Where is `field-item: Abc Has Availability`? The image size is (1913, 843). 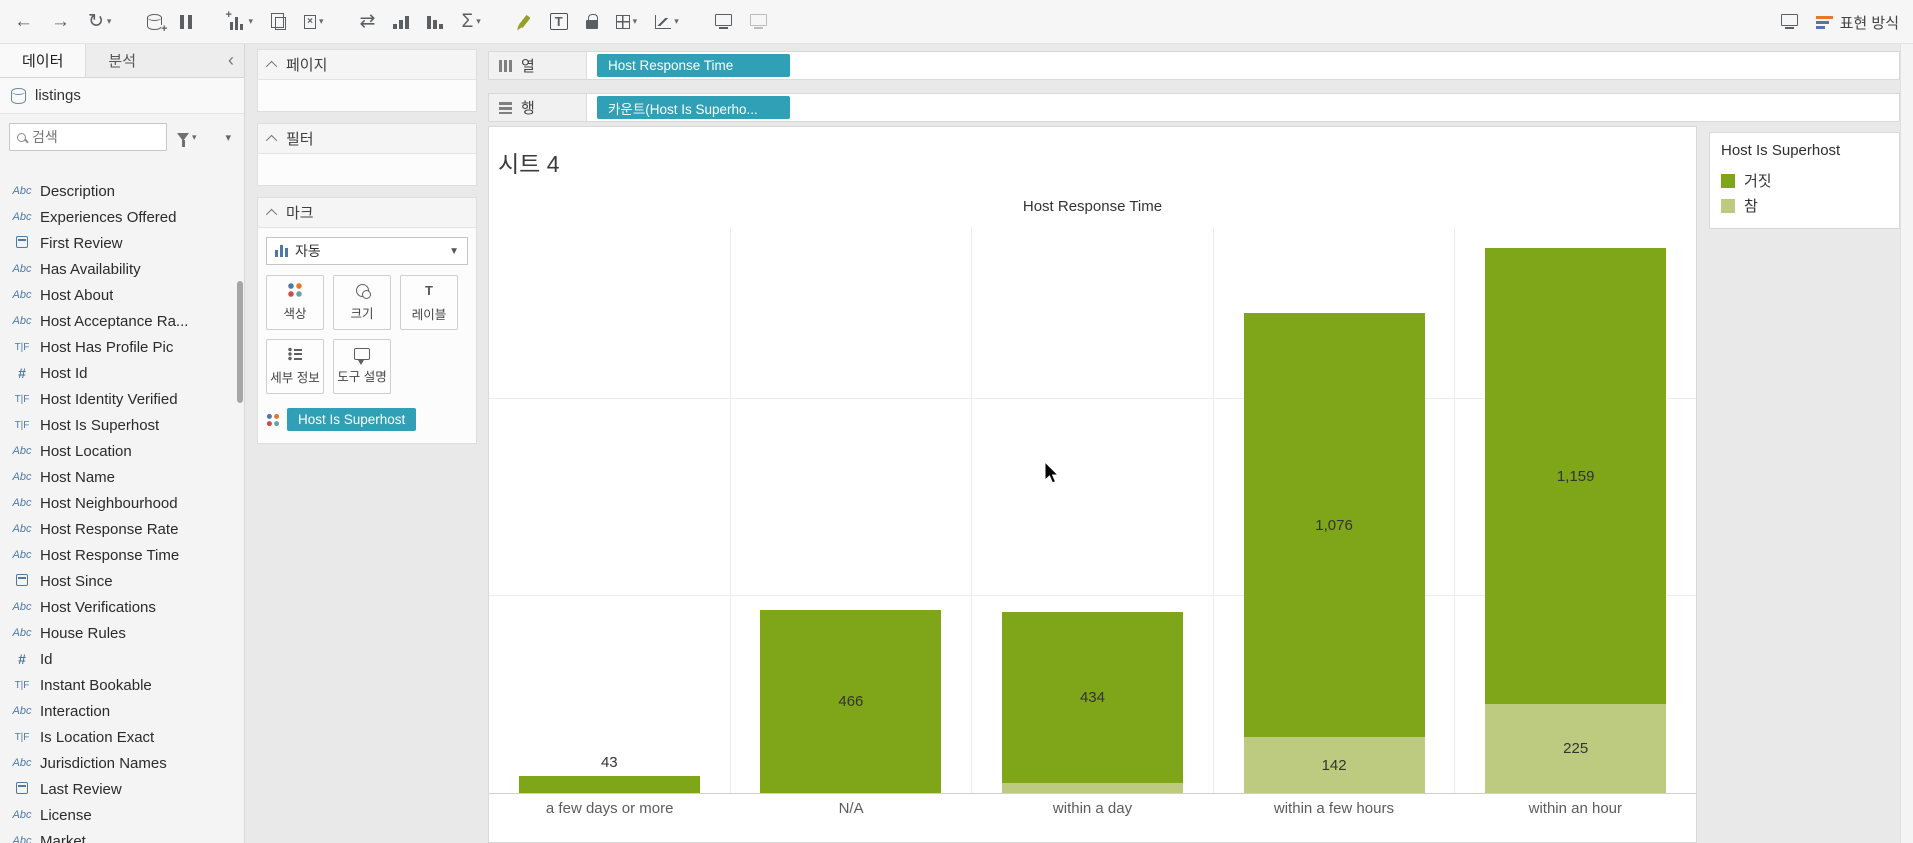 field-item: Abc Has Availability is located at coordinates (121, 269).